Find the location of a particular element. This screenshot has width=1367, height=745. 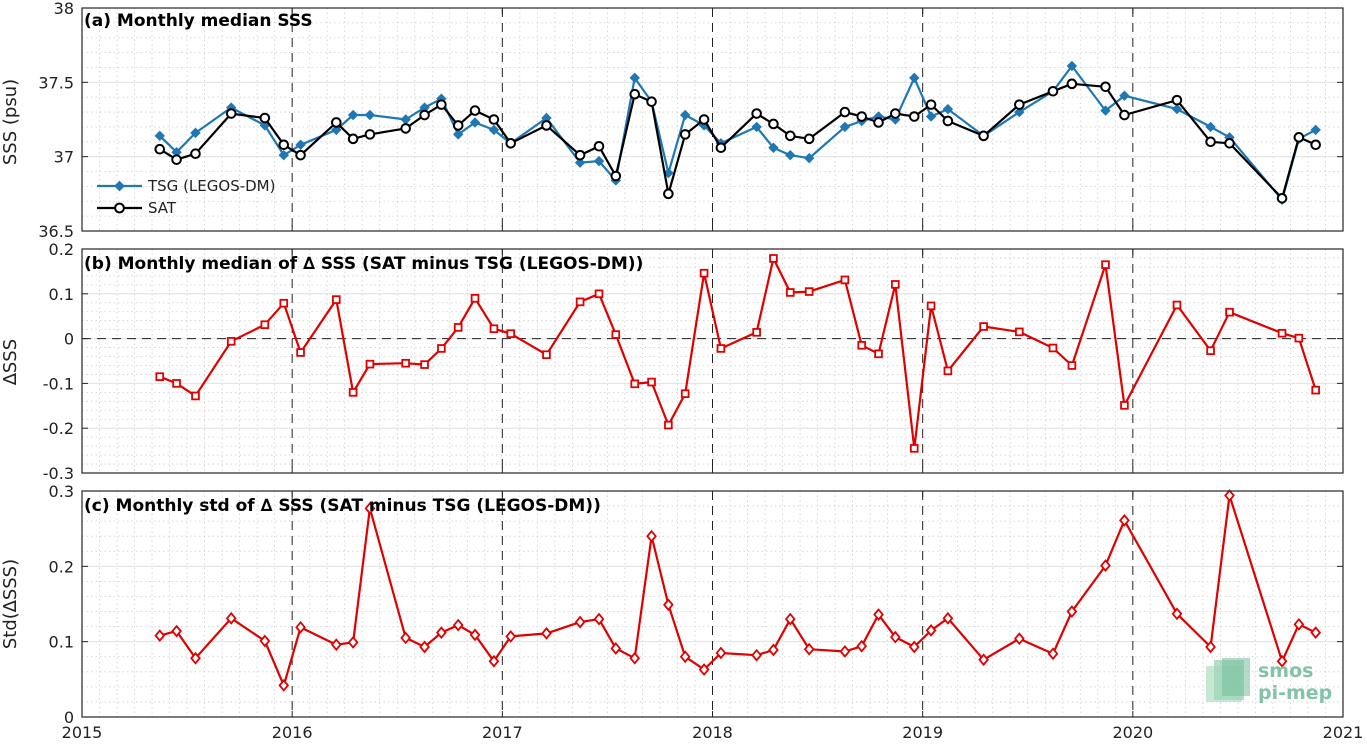

legend-marker-sat is located at coordinates (119, 208).